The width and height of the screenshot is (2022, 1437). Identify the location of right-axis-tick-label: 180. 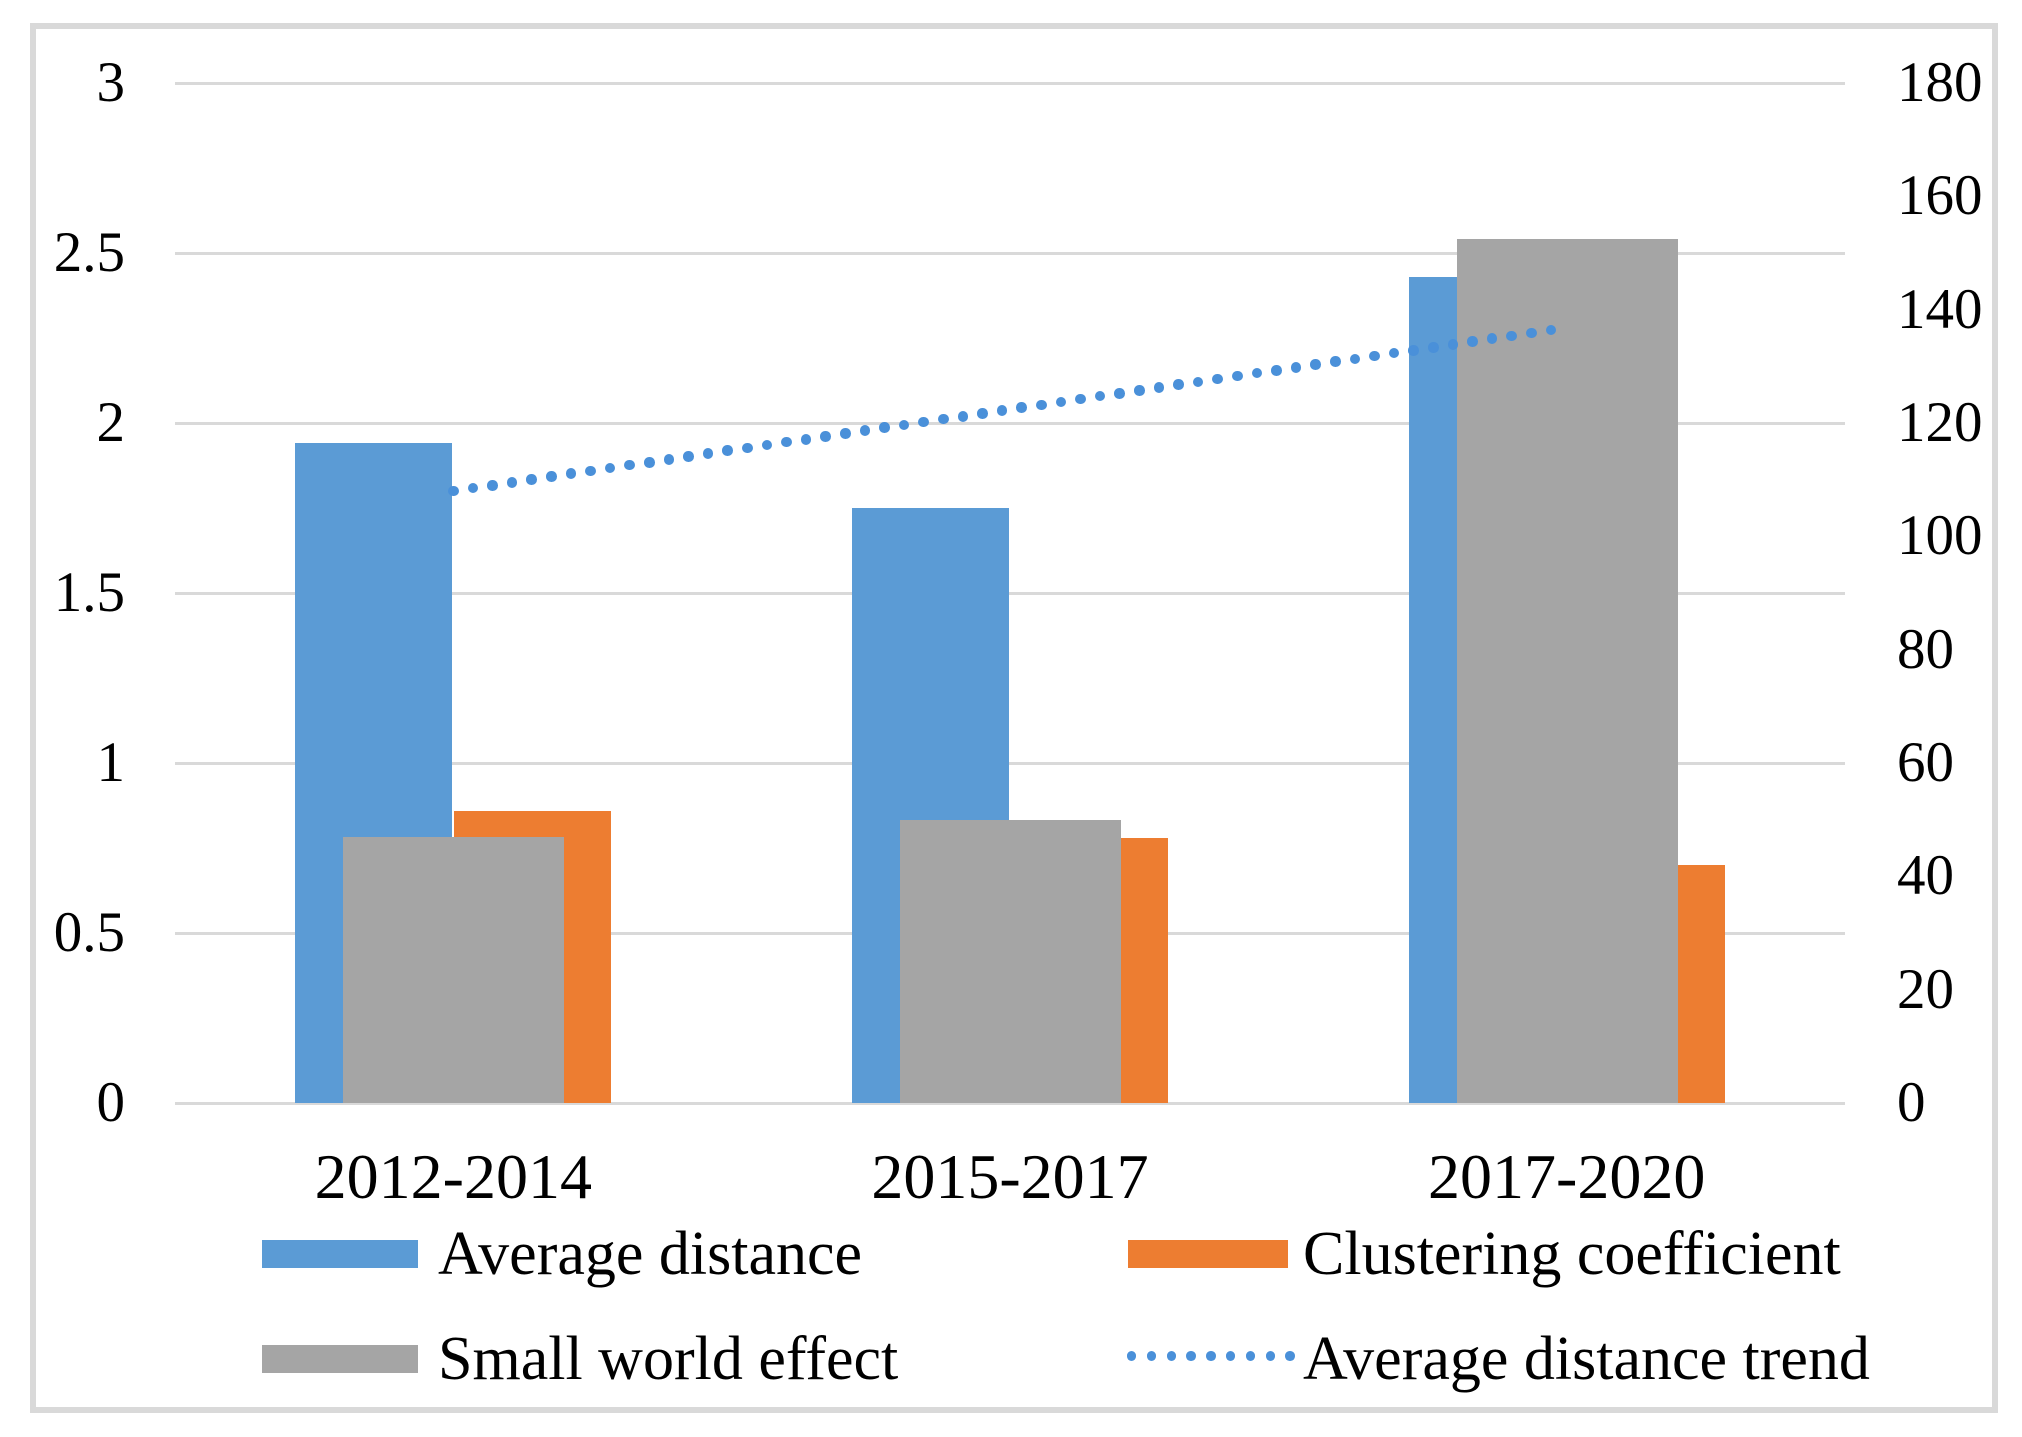
(1940, 82).